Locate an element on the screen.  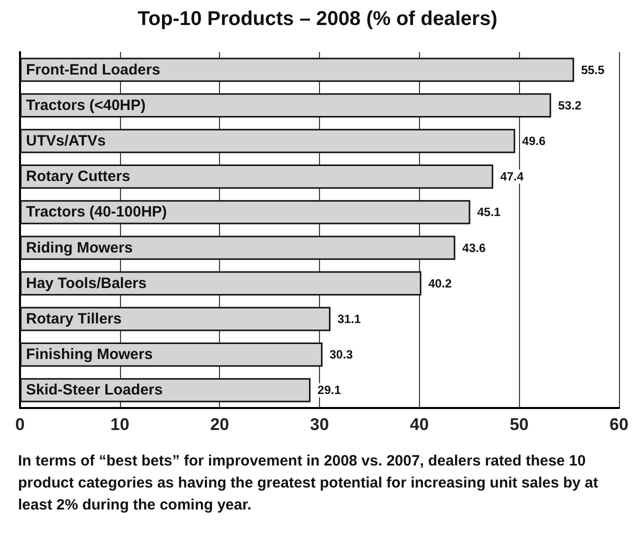
y-tick-label: Front-End Loaders is located at coordinates (93, 69).